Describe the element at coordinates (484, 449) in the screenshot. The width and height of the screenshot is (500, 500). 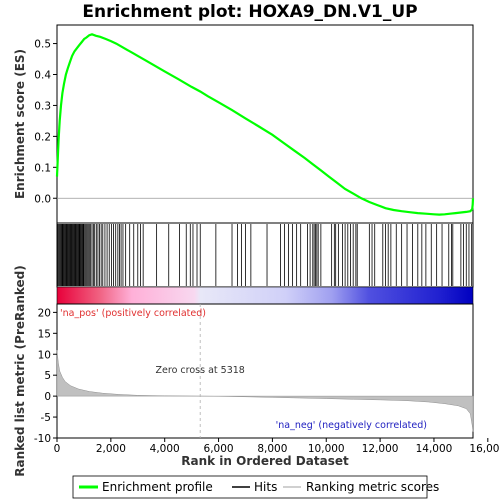
I see `x-tick-label: 16,000` at that location.